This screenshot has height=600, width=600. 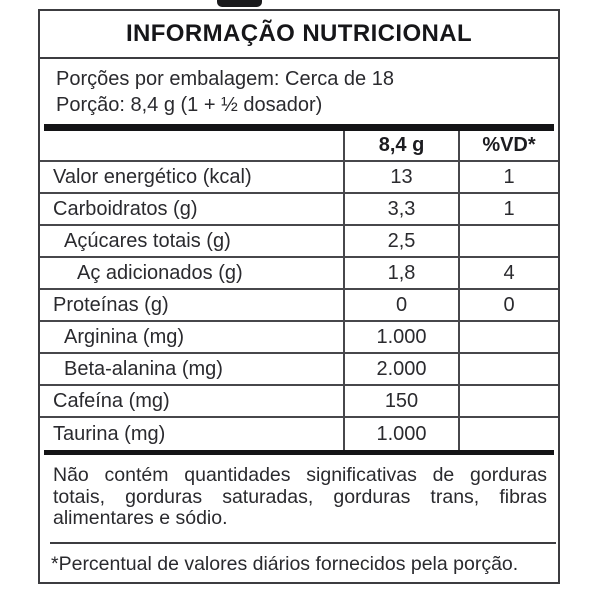 I want to click on nutrient-name-cell: Beta-alanina (mg), so click(x=143, y=368).